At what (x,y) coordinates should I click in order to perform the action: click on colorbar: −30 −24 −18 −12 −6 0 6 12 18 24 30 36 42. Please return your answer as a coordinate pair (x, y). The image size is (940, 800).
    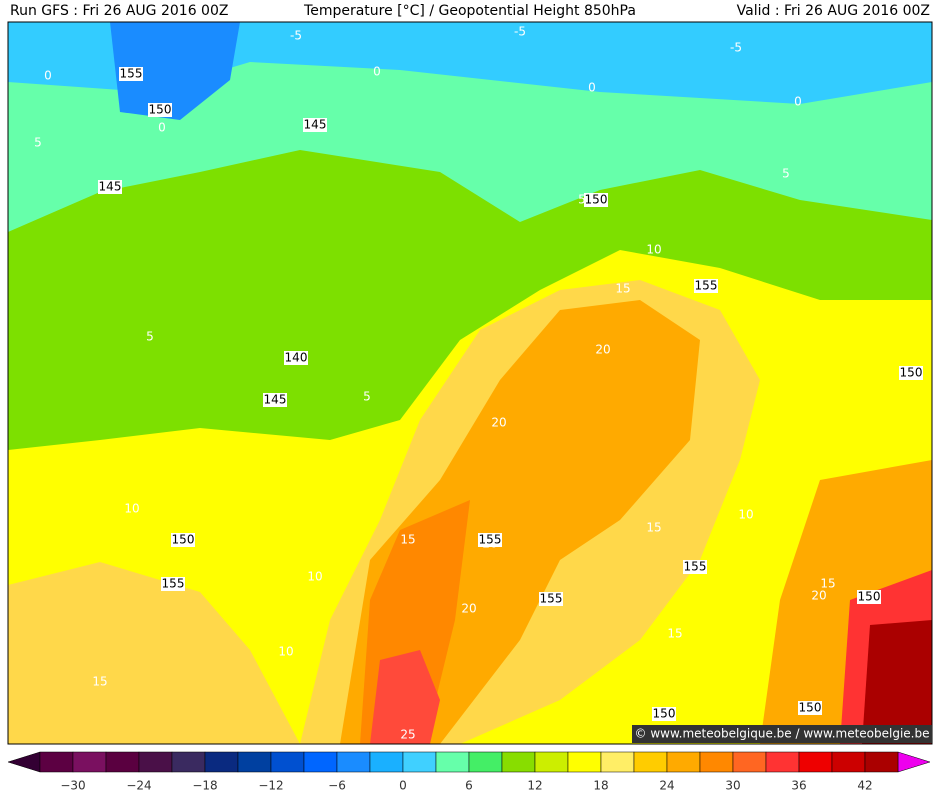
    Looking at the image, I should click on (469, 772).